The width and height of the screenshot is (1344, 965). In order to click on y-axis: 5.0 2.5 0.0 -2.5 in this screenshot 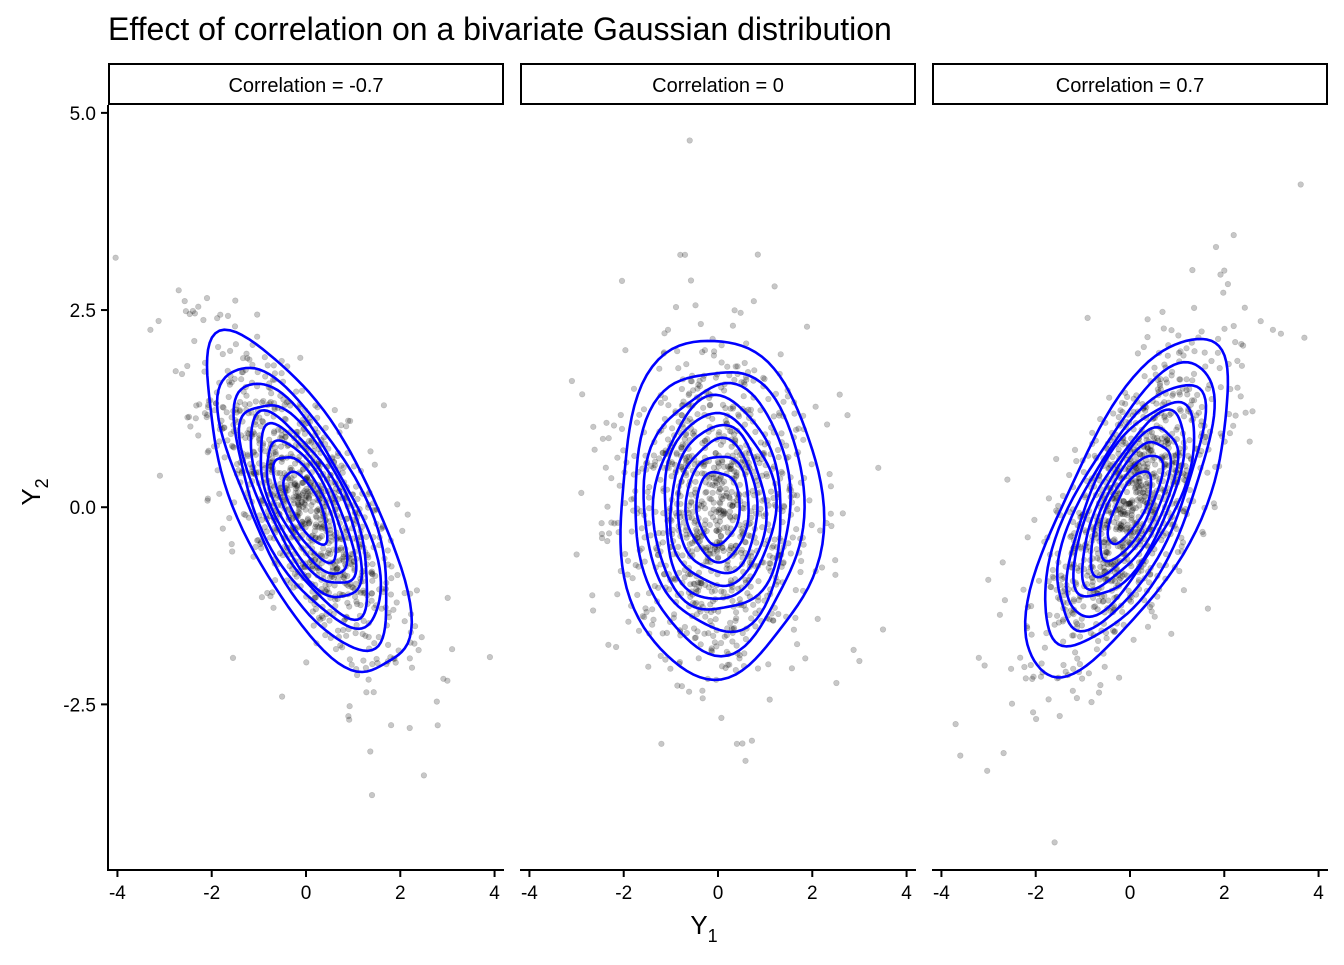, I will do `click(86, 487)`.